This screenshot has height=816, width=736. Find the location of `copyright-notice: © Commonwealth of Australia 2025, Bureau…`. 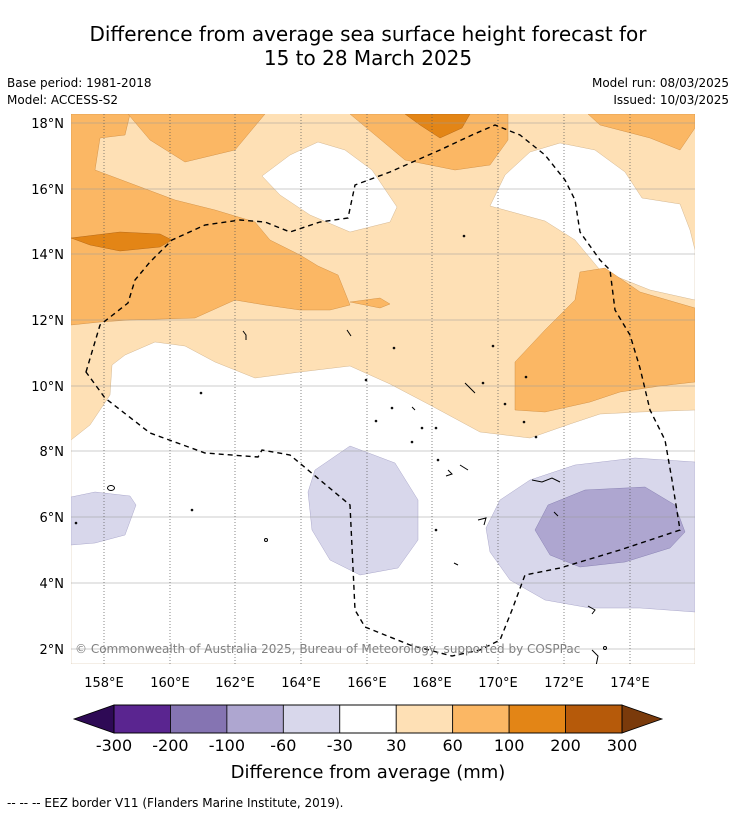

copyright-notice: © Commonwealth of Australia 2025, Bureau… is located at coordinates (327, 649).